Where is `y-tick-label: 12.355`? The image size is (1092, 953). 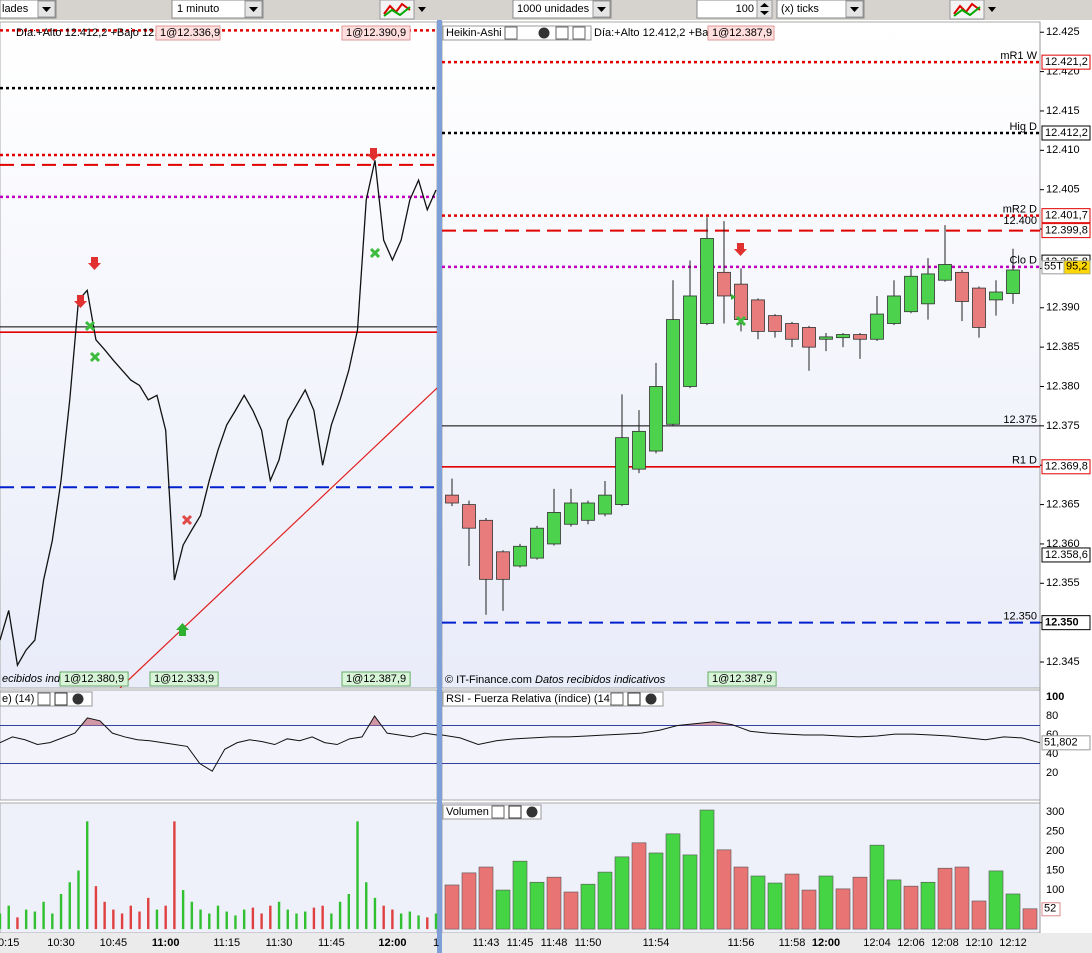 y-tick-label: 12.355 is located at coordinates (1063, 583).